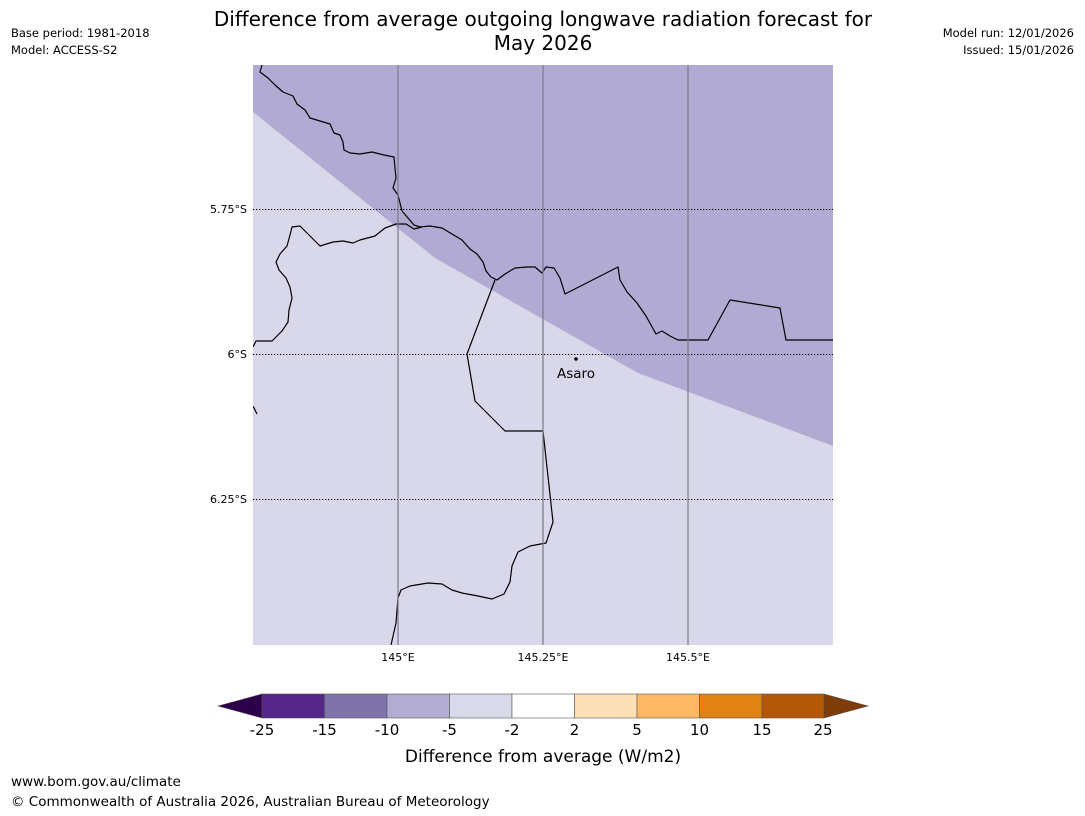 The width and height of the screenshot is (1085, 816). I want to click on metadata-right: Model run: 12/01/2026 Issued: 15/01/2026, so click(1008, 42).